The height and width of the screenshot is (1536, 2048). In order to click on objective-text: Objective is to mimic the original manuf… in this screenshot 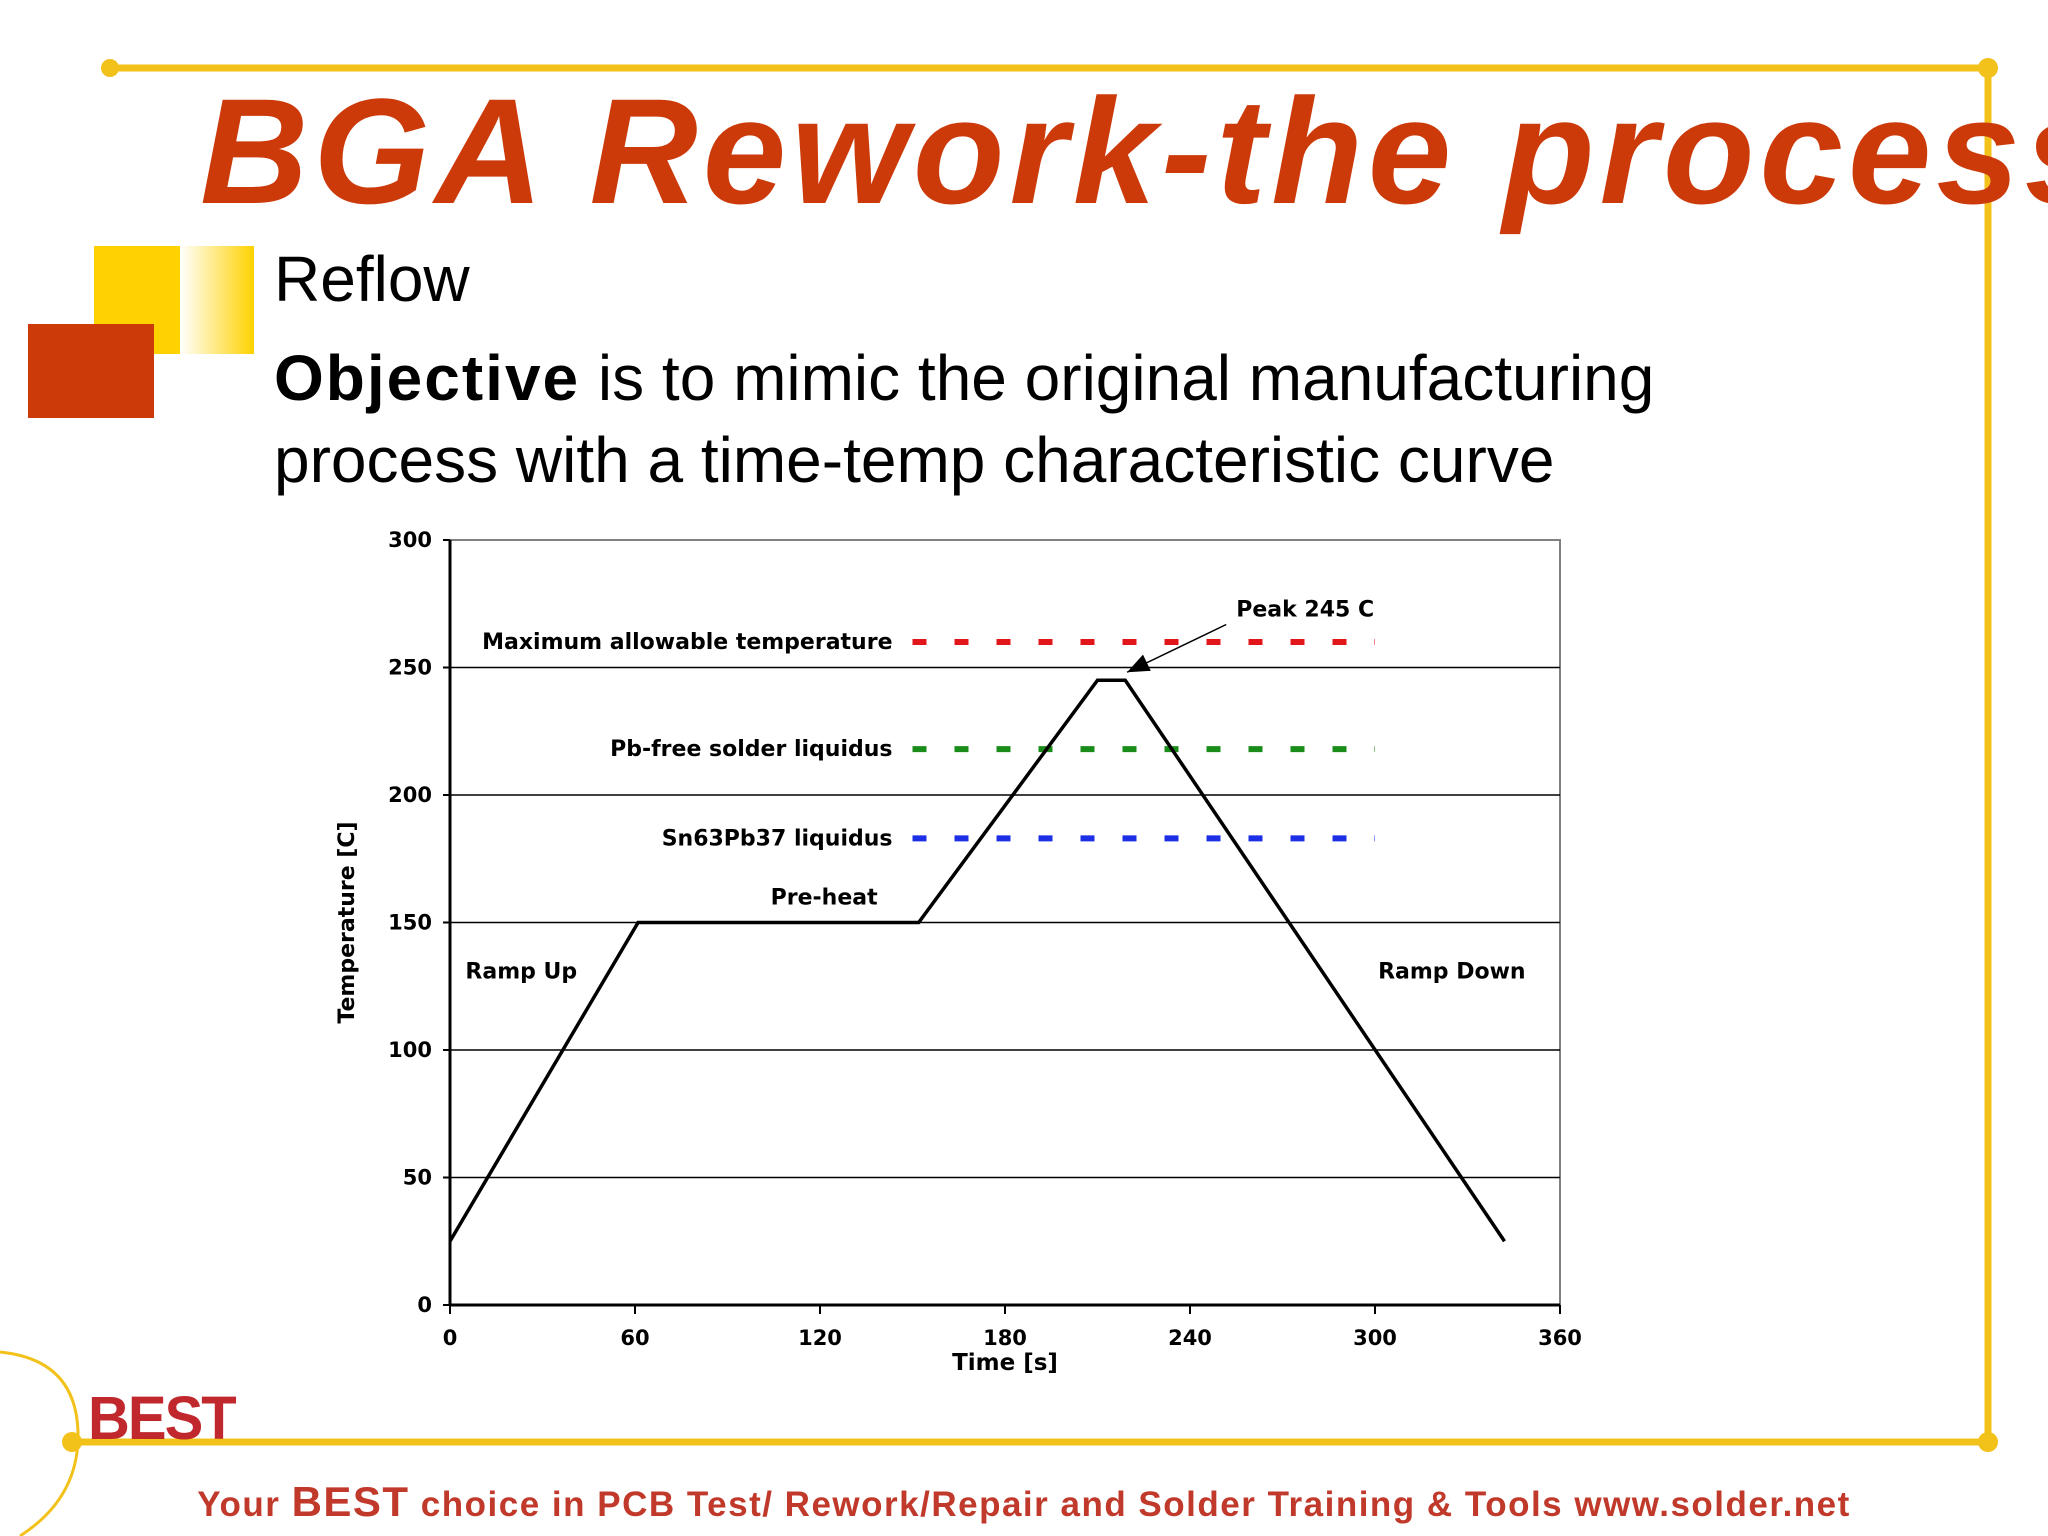, I will do `click(964, 419)`.